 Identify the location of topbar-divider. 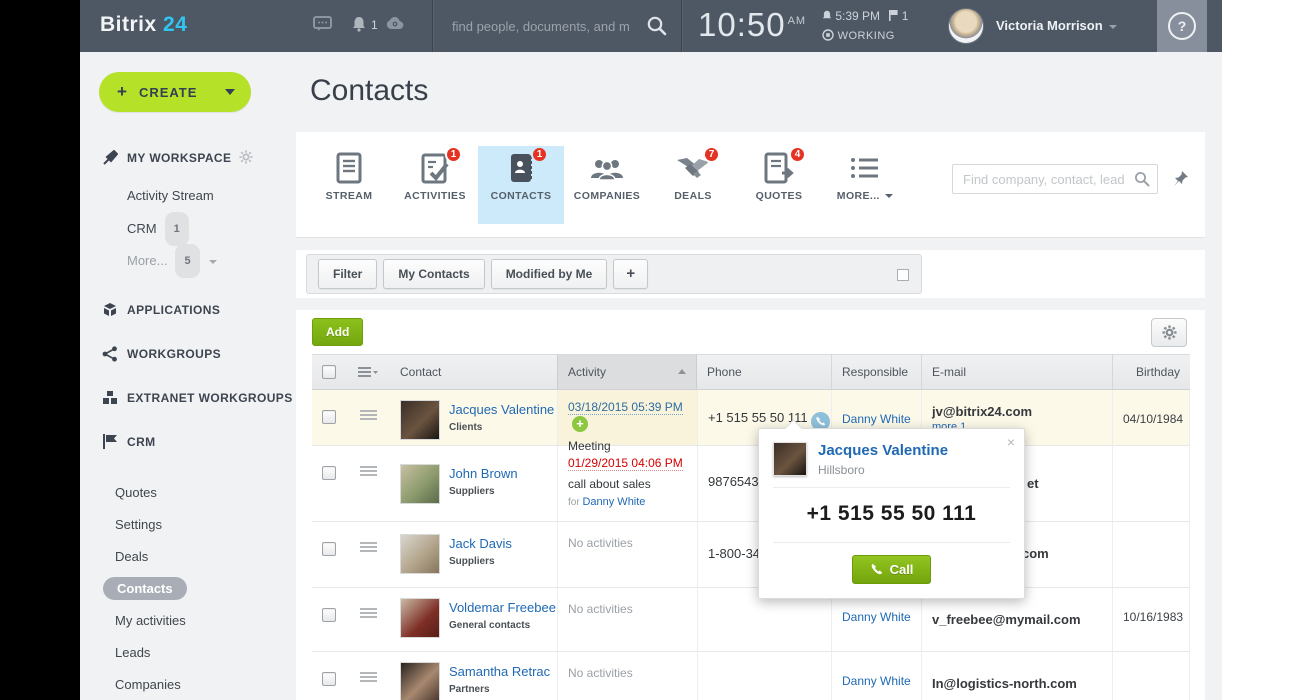
(432, 26).